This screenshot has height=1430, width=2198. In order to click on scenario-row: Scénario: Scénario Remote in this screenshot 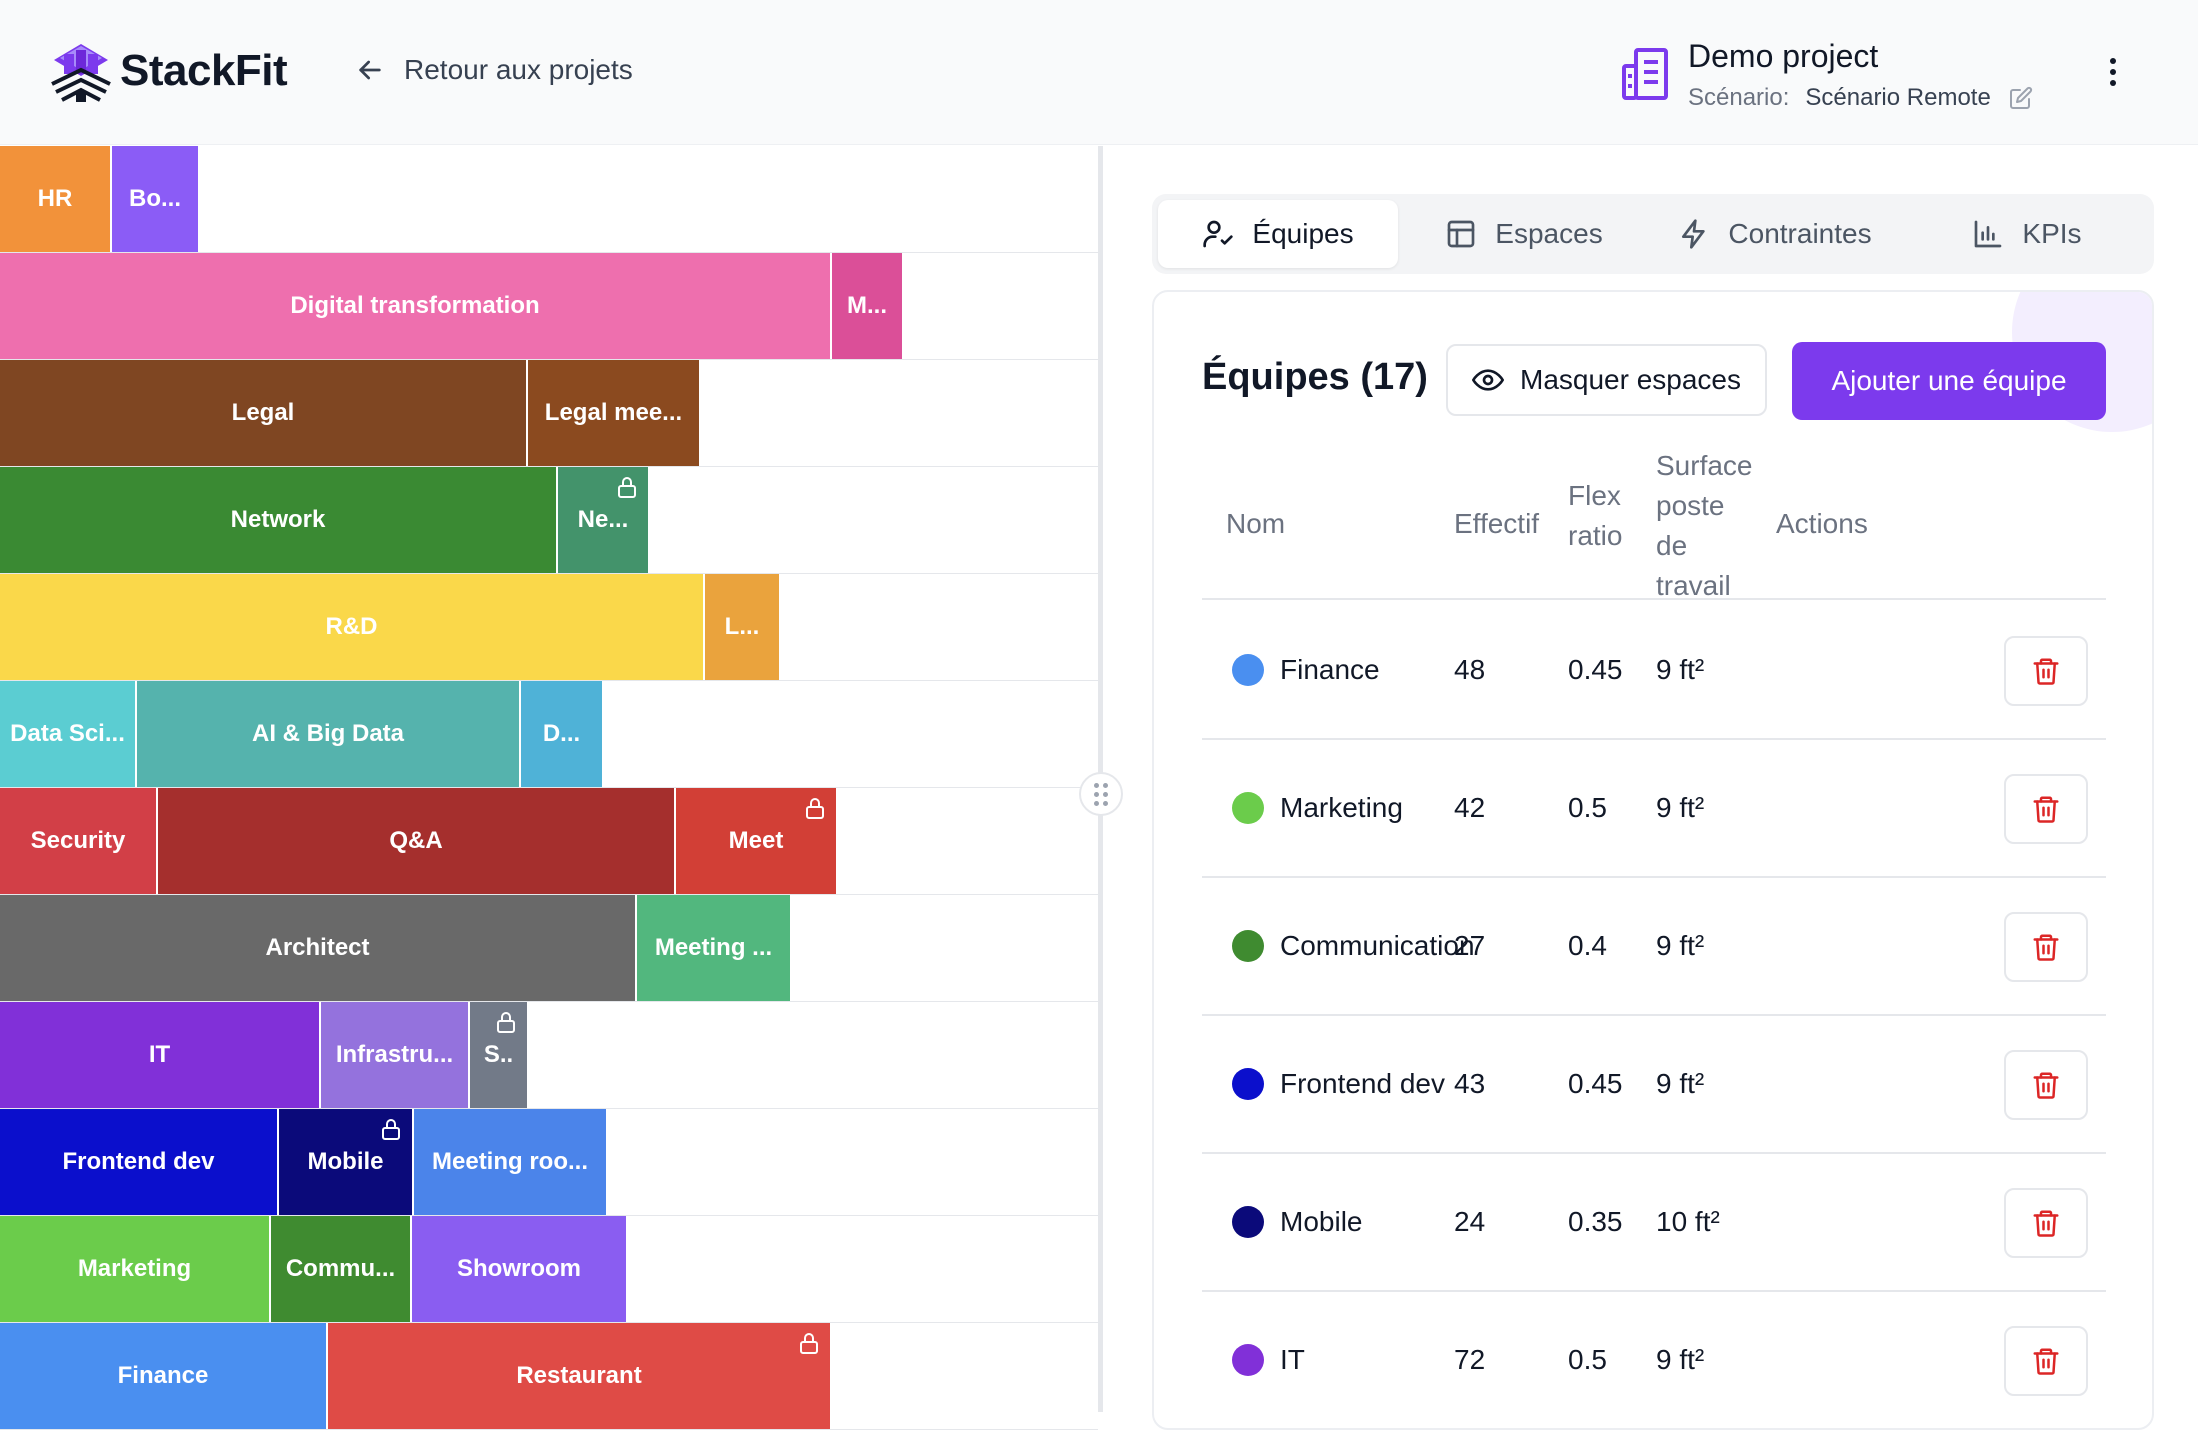, I will do `click(1860, 98)`.